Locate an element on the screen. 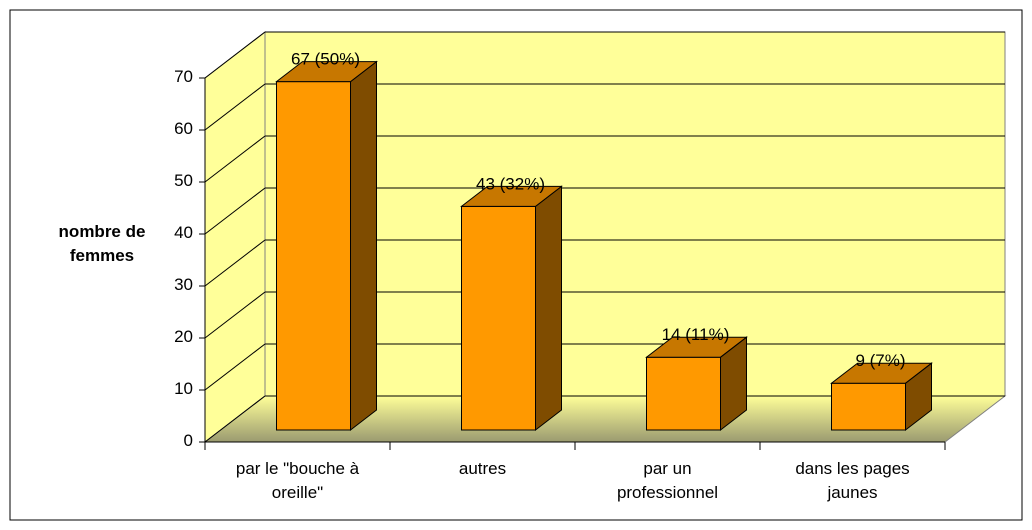  y-axis-label: nombre de femmes is located at coordinates (102, 243).